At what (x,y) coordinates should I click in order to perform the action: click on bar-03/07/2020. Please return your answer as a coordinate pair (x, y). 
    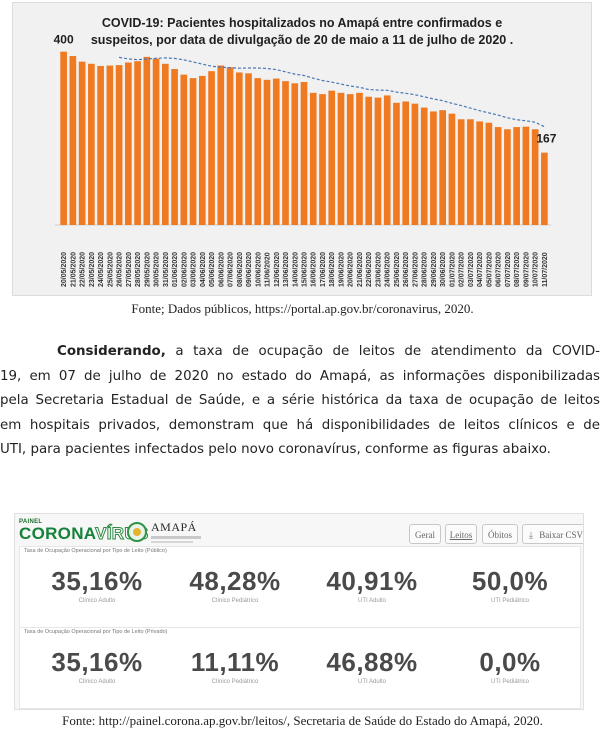
    Looking at the image, I should click on (470, 172).